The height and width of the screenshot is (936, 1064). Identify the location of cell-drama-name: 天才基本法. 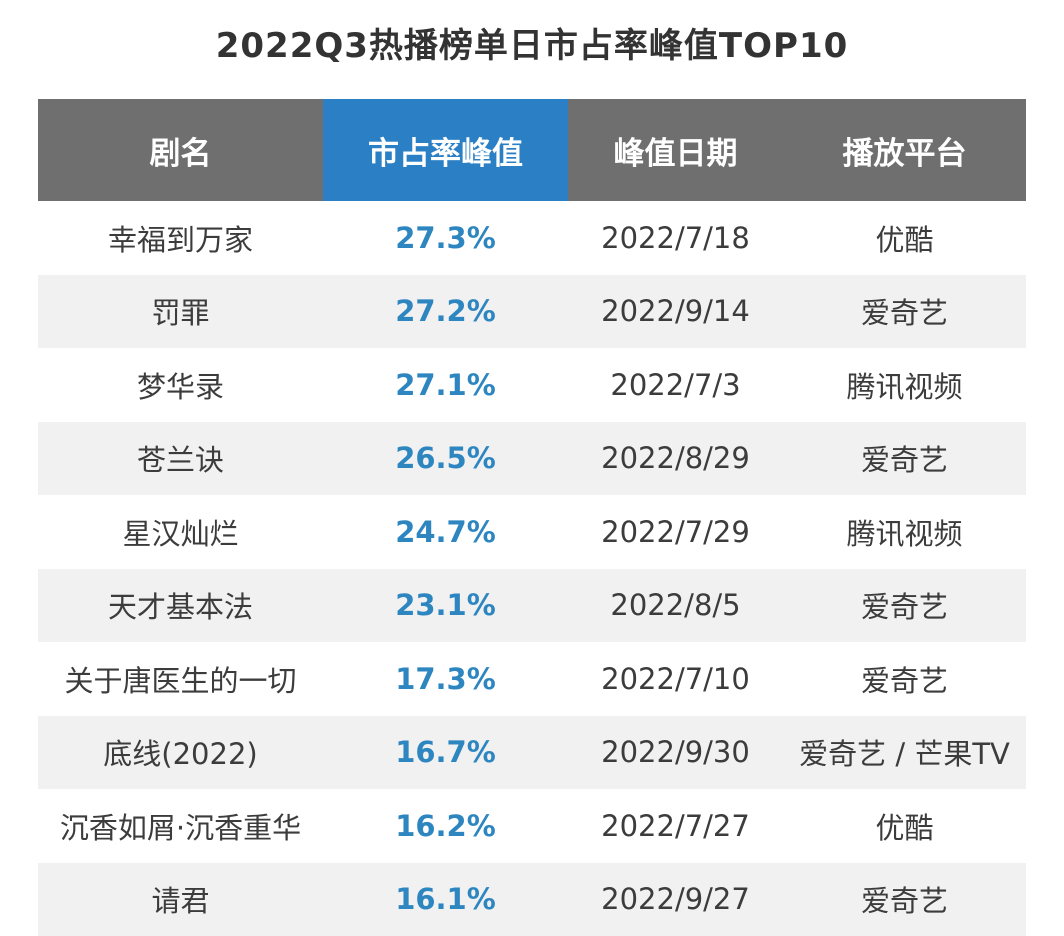
(180, 606).